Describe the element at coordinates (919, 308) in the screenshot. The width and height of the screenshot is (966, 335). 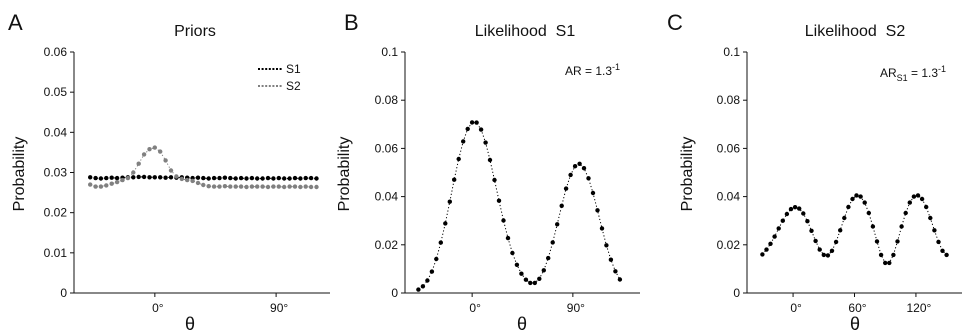
I see `x-tick-label: 120°` at that location.